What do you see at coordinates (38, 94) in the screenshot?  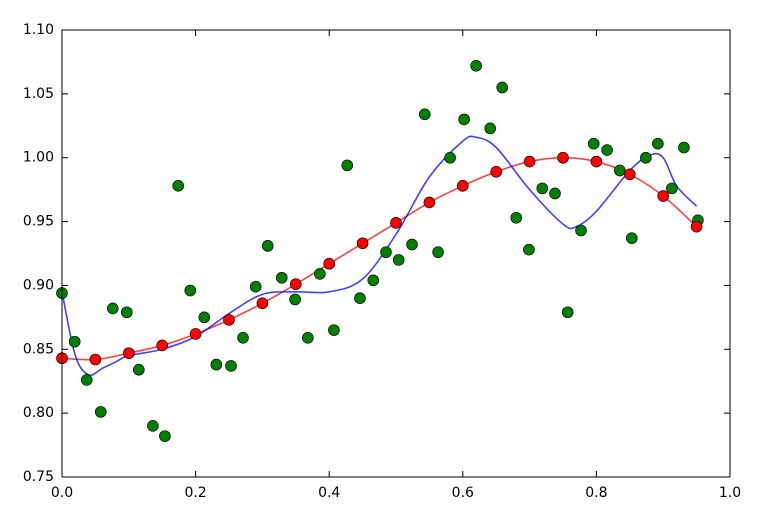 I see `y-tick-label: 1.05` at bounding box center [38, 94].